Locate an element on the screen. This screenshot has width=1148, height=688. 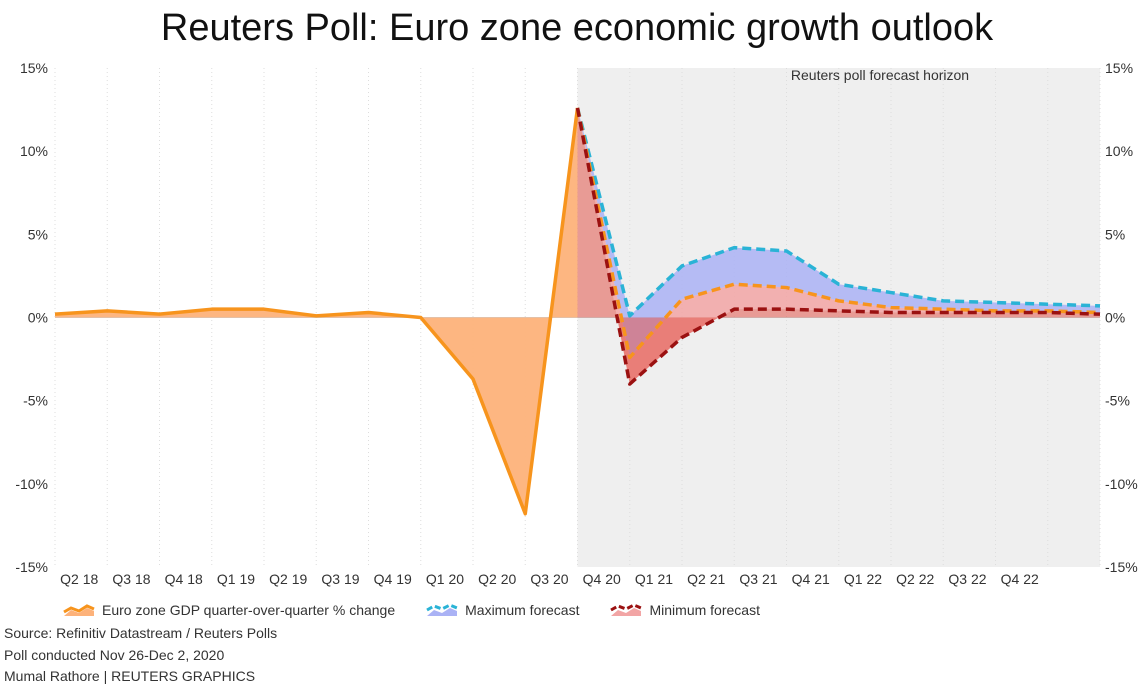
y-tick-left: -15% is located at coordinates (31, 567).